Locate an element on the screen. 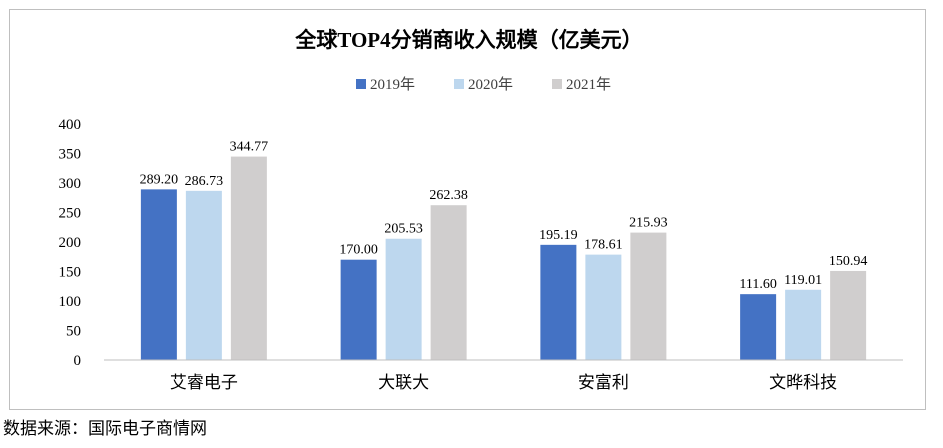 Image resolution: width=943 pixels, height=448 pixels. data-label: 286.73 is located at coordinates (204, 181).